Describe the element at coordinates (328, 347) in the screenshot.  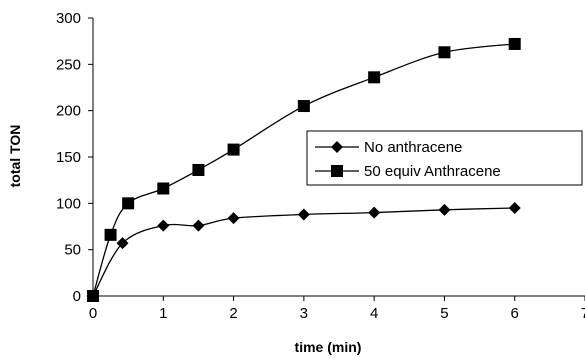
I see `x-axis-title: time (min)` at that location.